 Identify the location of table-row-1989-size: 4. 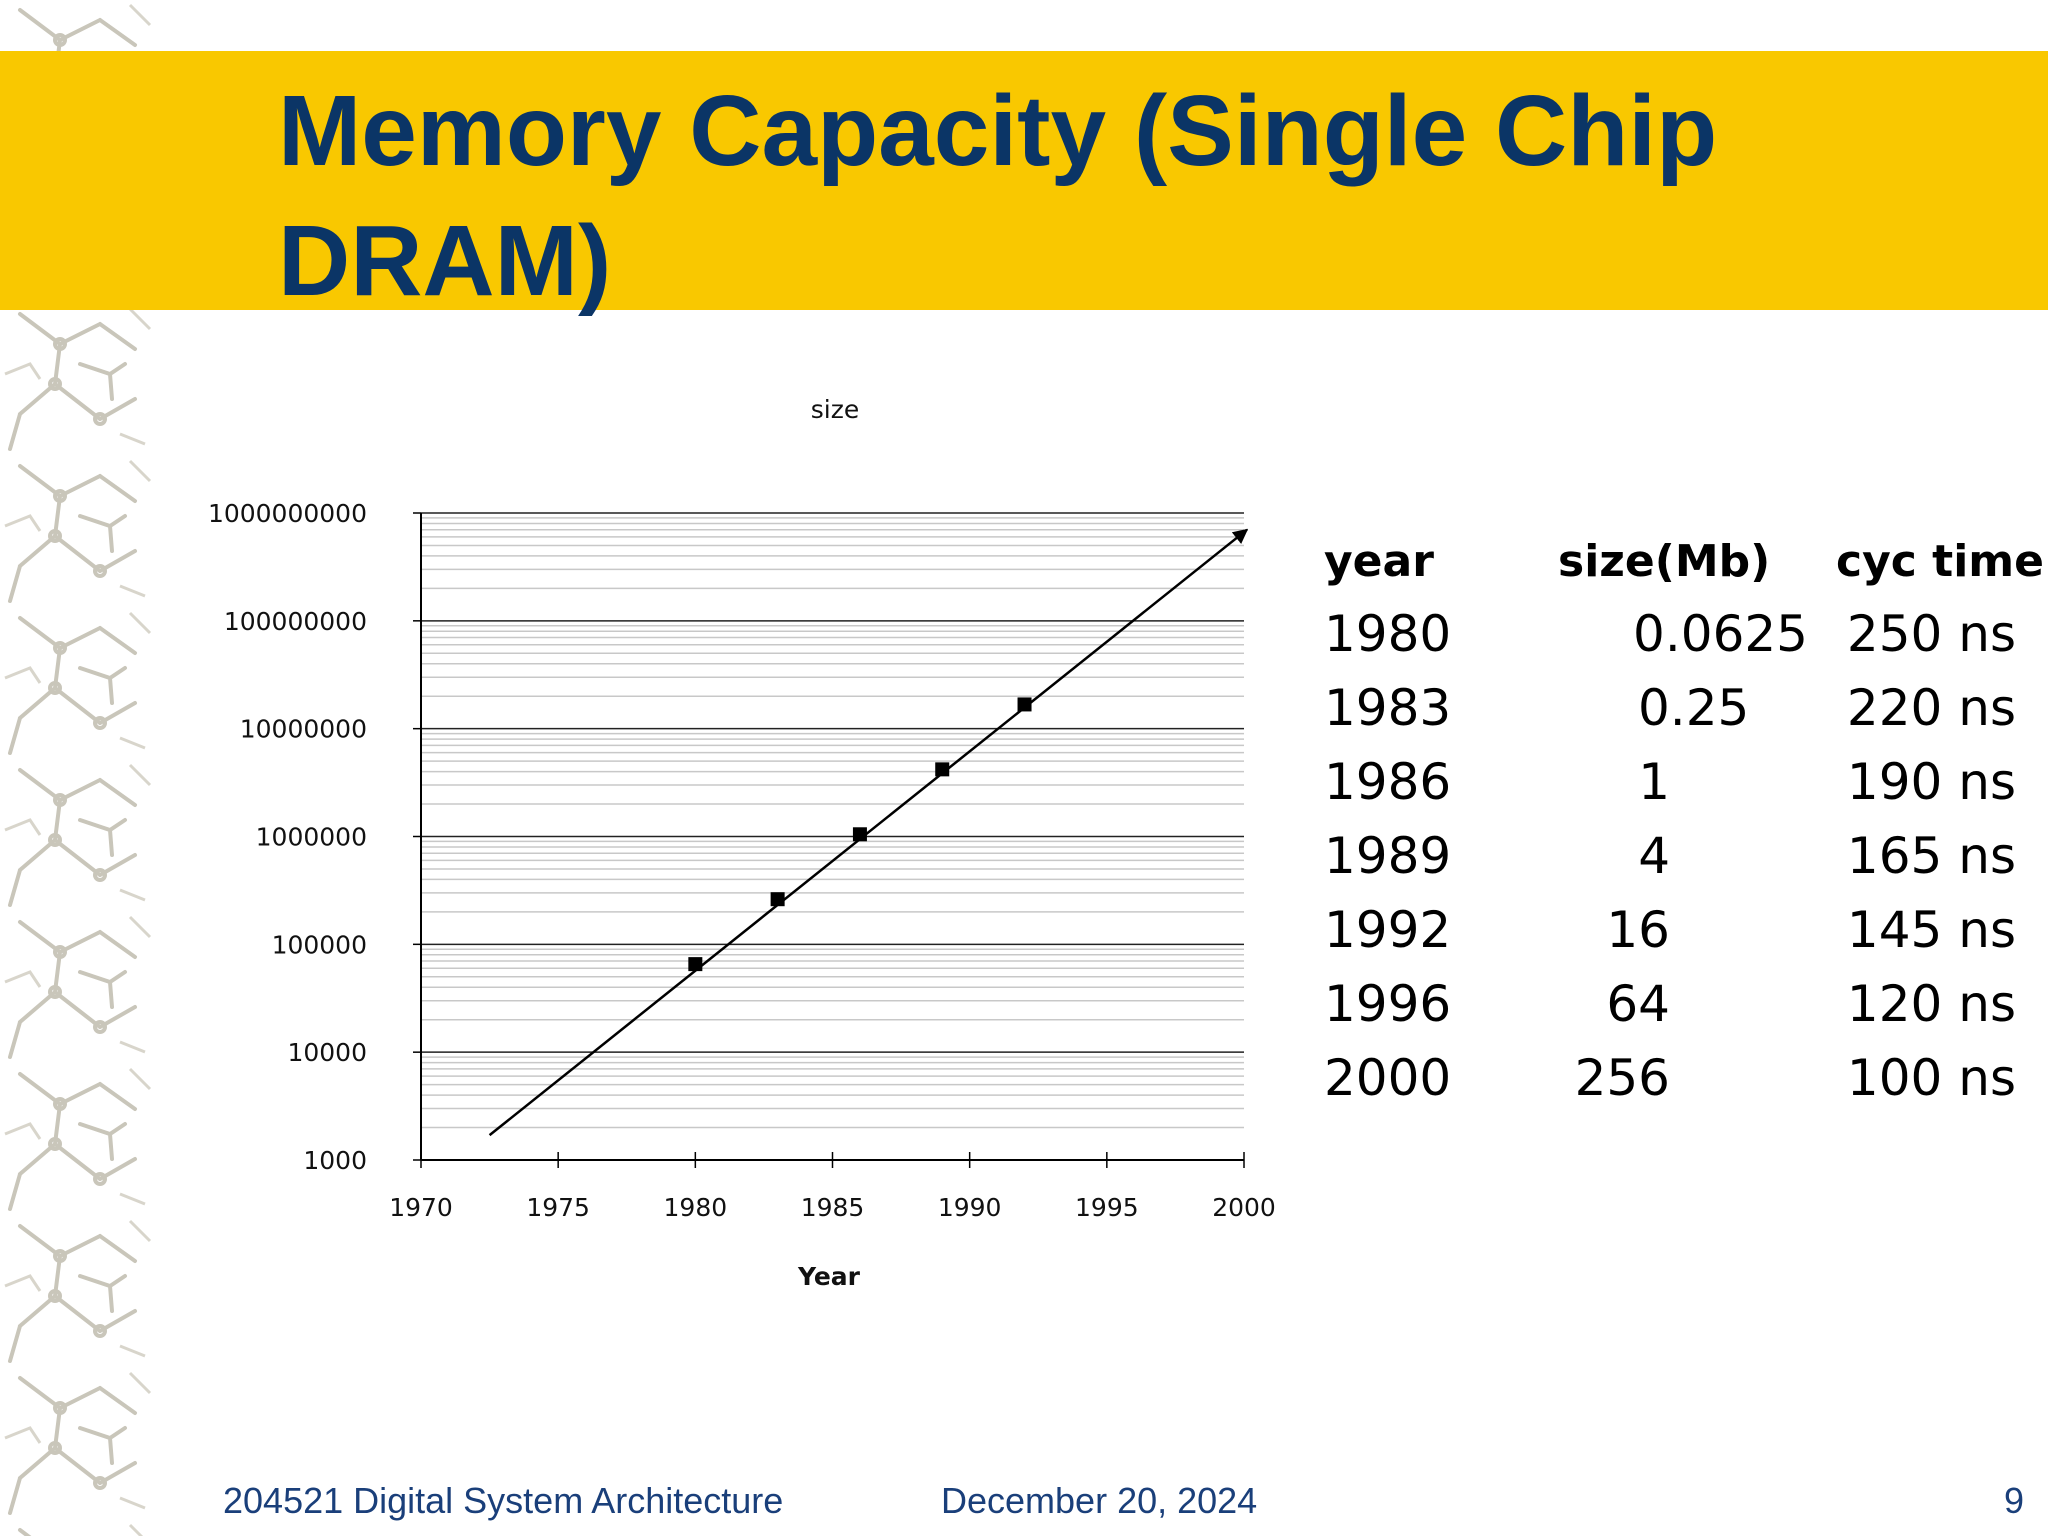
(1654, 856).